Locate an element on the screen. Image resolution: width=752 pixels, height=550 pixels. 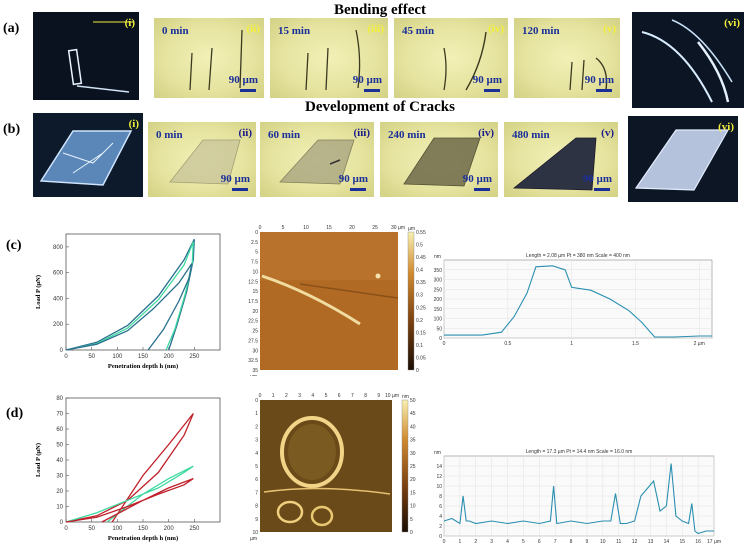
d-load-plot-frame is located at coordinates (143, 460).